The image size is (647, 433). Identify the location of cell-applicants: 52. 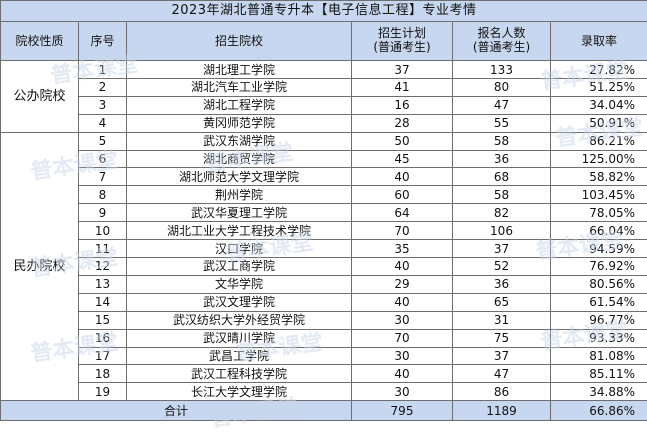
(502, 267).